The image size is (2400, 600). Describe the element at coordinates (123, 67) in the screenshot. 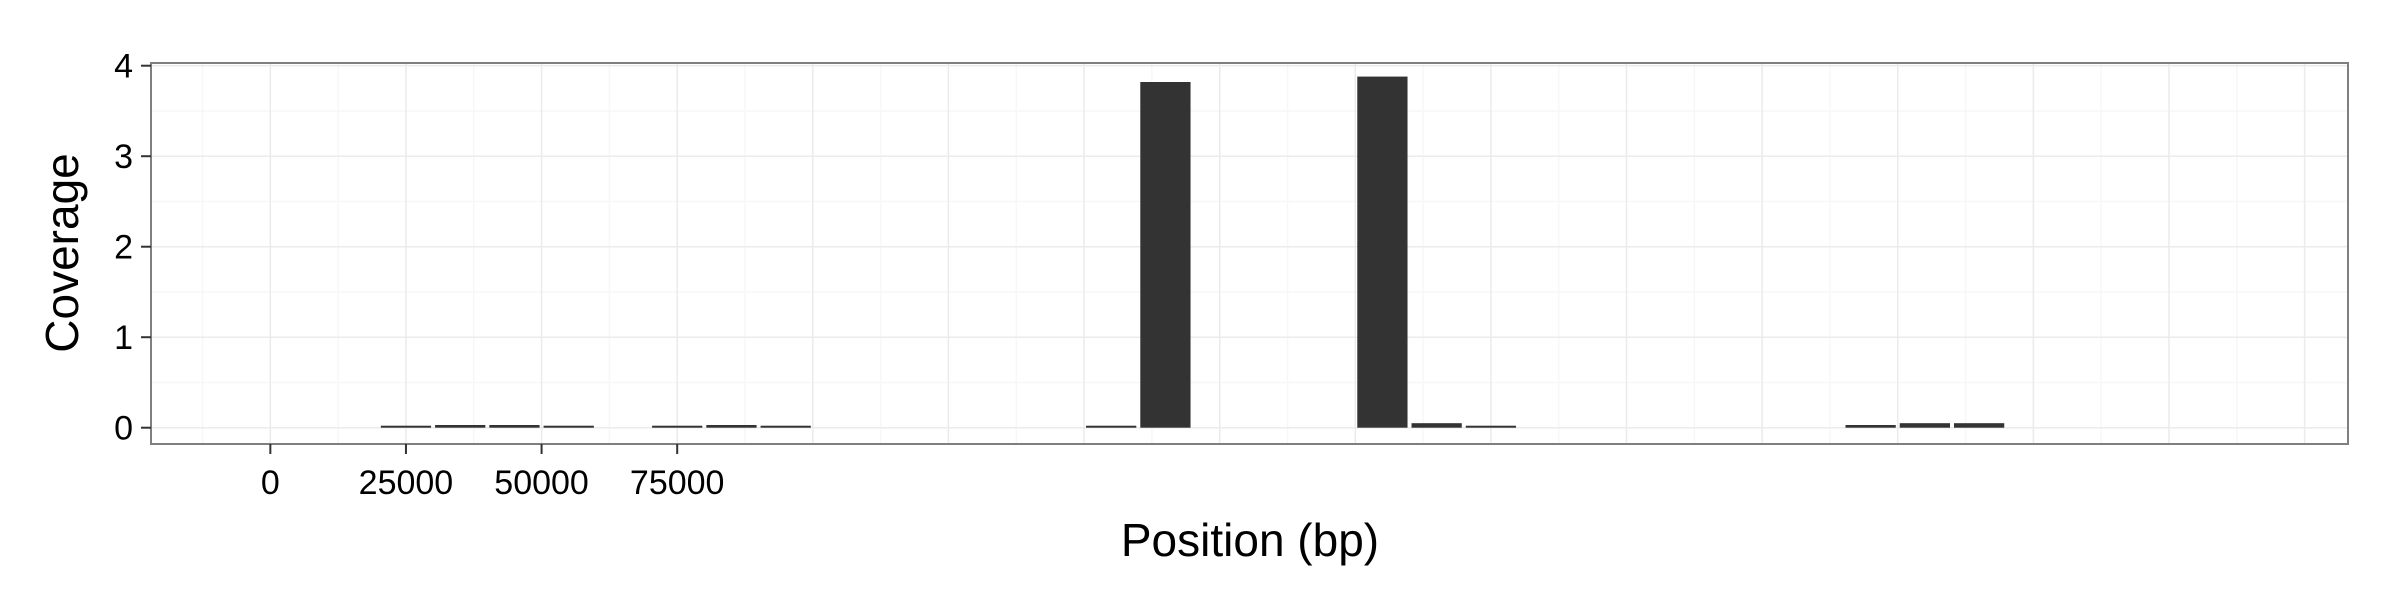

I see `y-tick-label: 4` at that location.